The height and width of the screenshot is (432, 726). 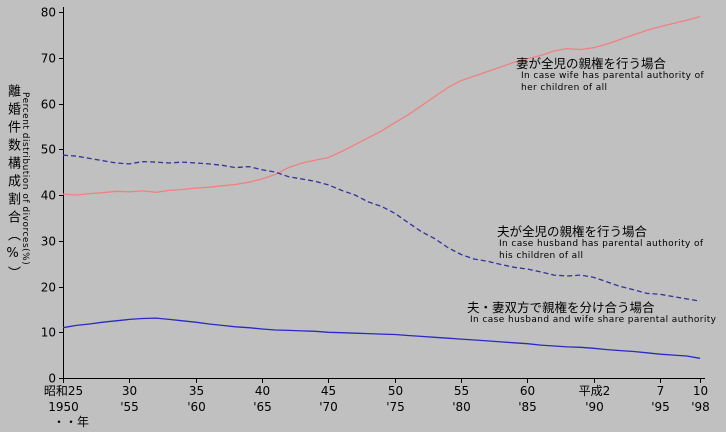 What do you see at coordinates (527, 391) in the screenshot?
I see `x-tick-label-era: 60` at bounding box center [527, 391].